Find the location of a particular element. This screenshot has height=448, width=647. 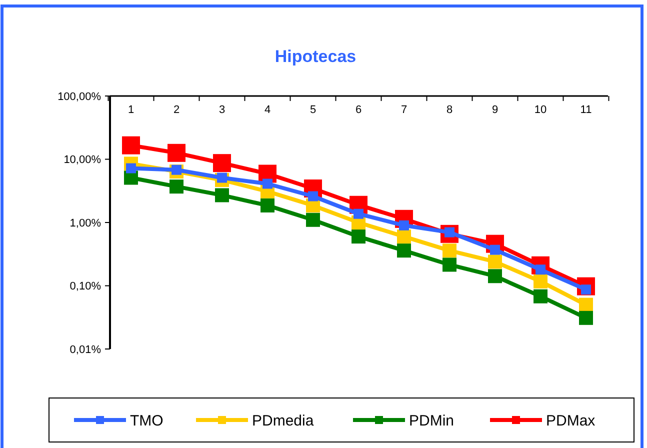

legend-label: PDMax is located at coordinates (571, 421).